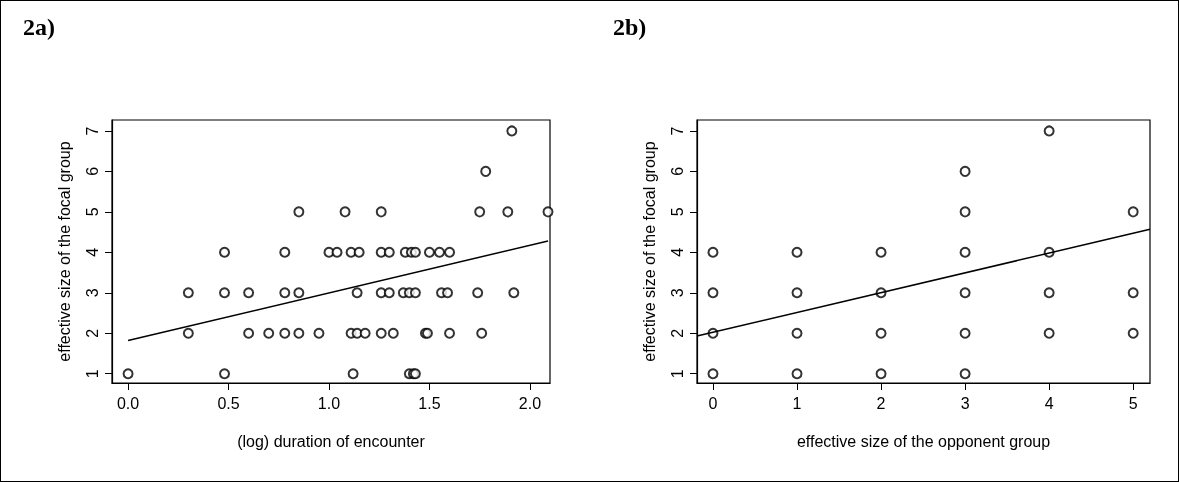 The width and height of the screenshot is (1179, 482). I want to click on x-tick-label: 0.0, so click(128, 403).